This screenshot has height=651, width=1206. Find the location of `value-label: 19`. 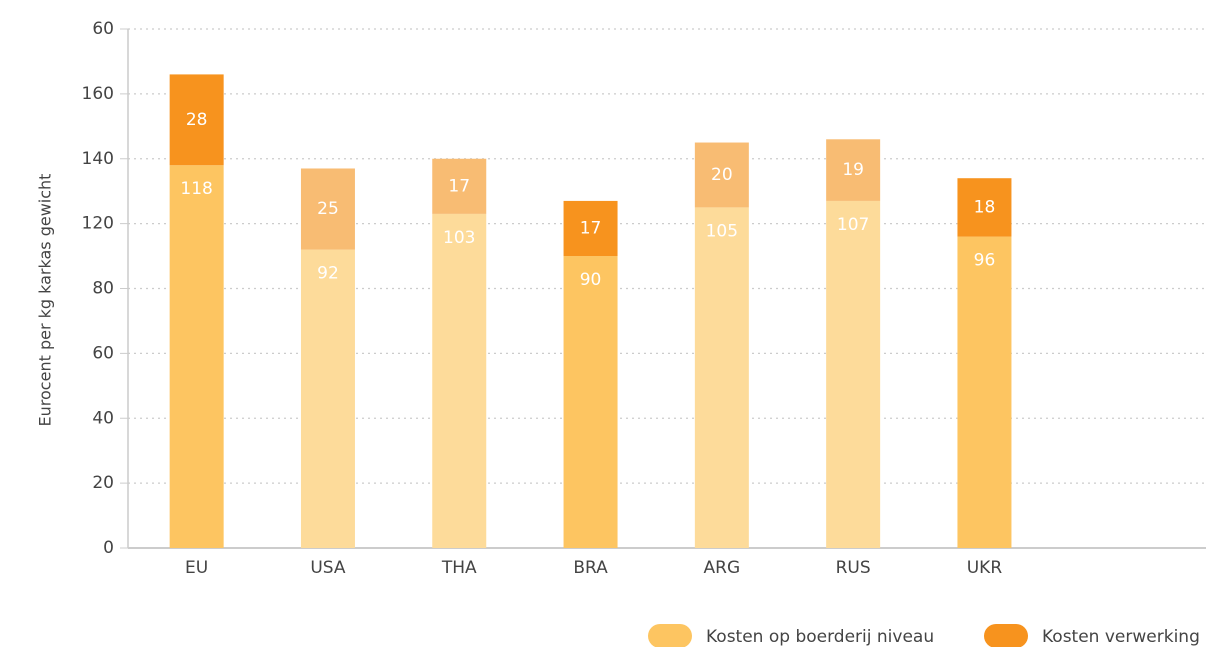

value-label: 19 is located at coordinates (853, 170).